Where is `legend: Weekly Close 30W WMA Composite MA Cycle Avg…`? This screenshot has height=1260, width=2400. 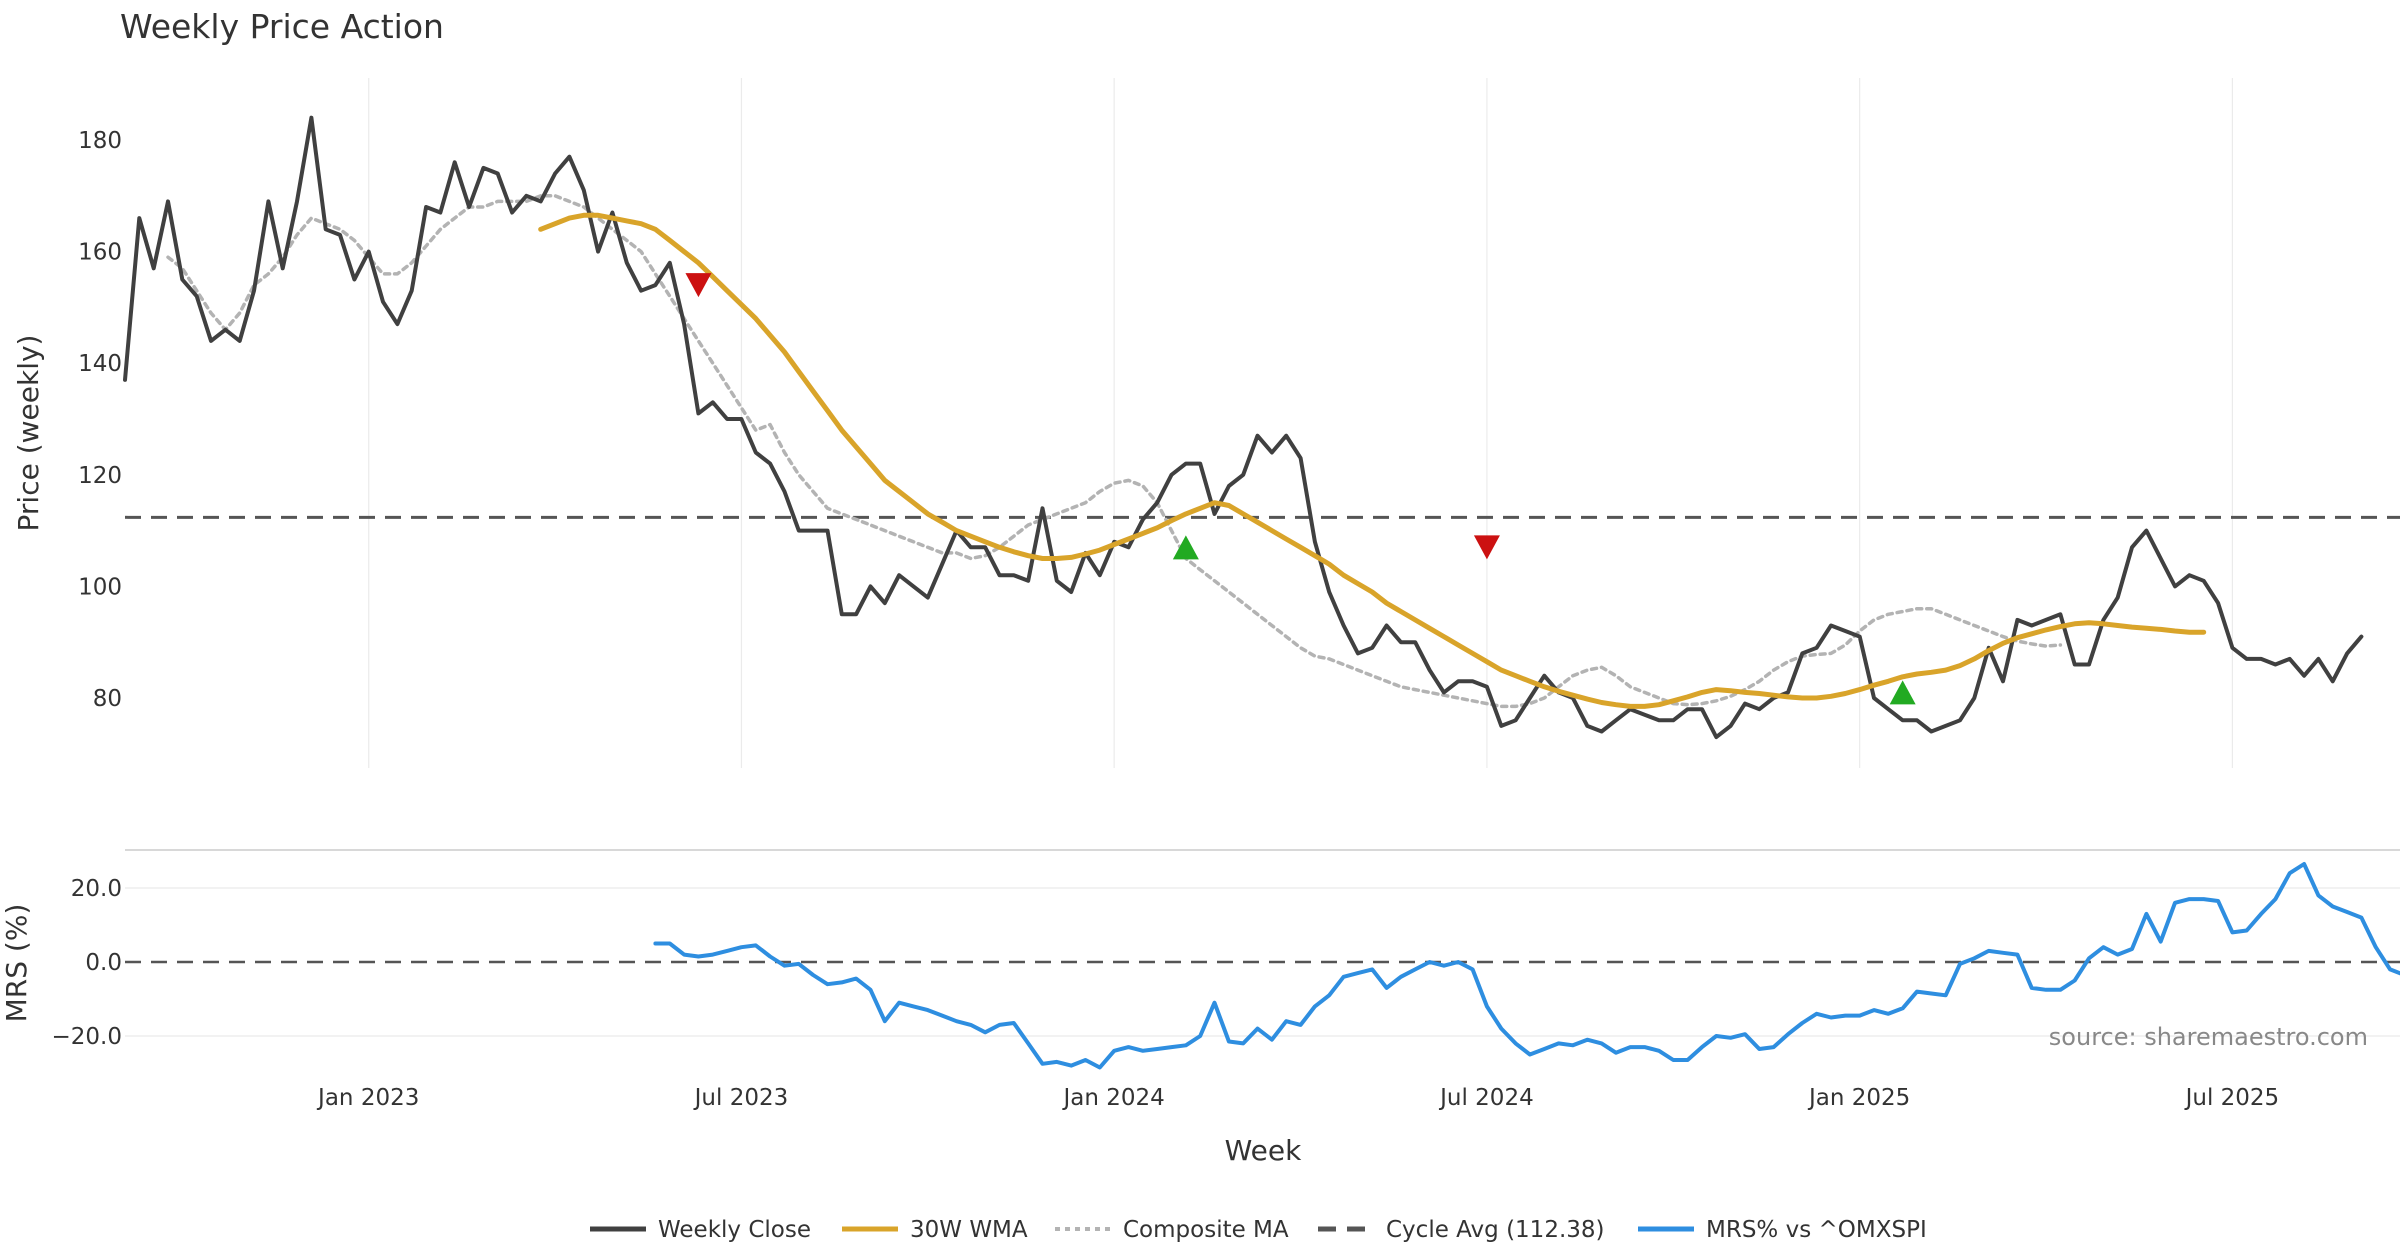
legend: Weekly Close 30W WMA Composite MA Cycle Avg… is located at coordinates (1258, 1230).